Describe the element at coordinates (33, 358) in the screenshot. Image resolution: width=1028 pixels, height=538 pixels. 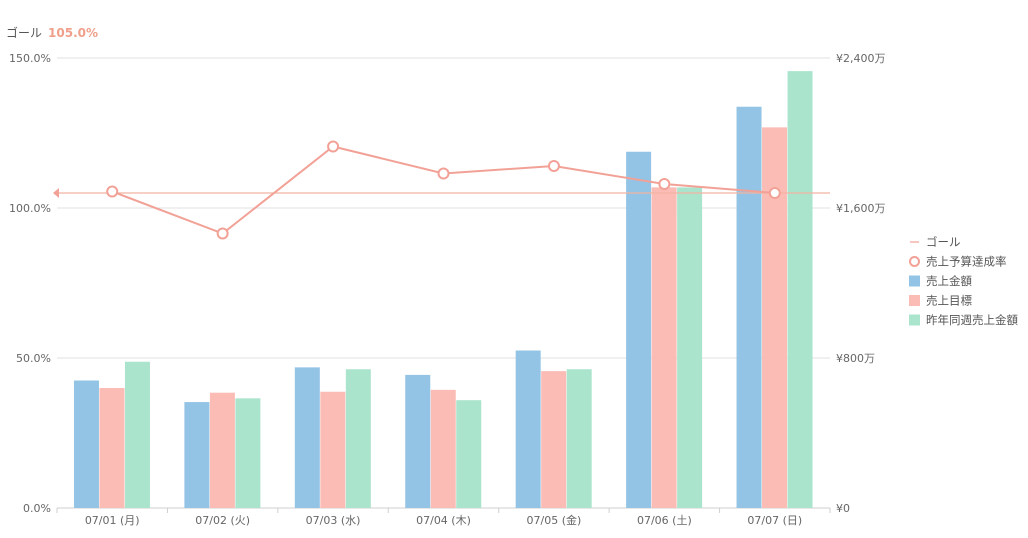
I see `left-tick-label: 50.0%` at that location.